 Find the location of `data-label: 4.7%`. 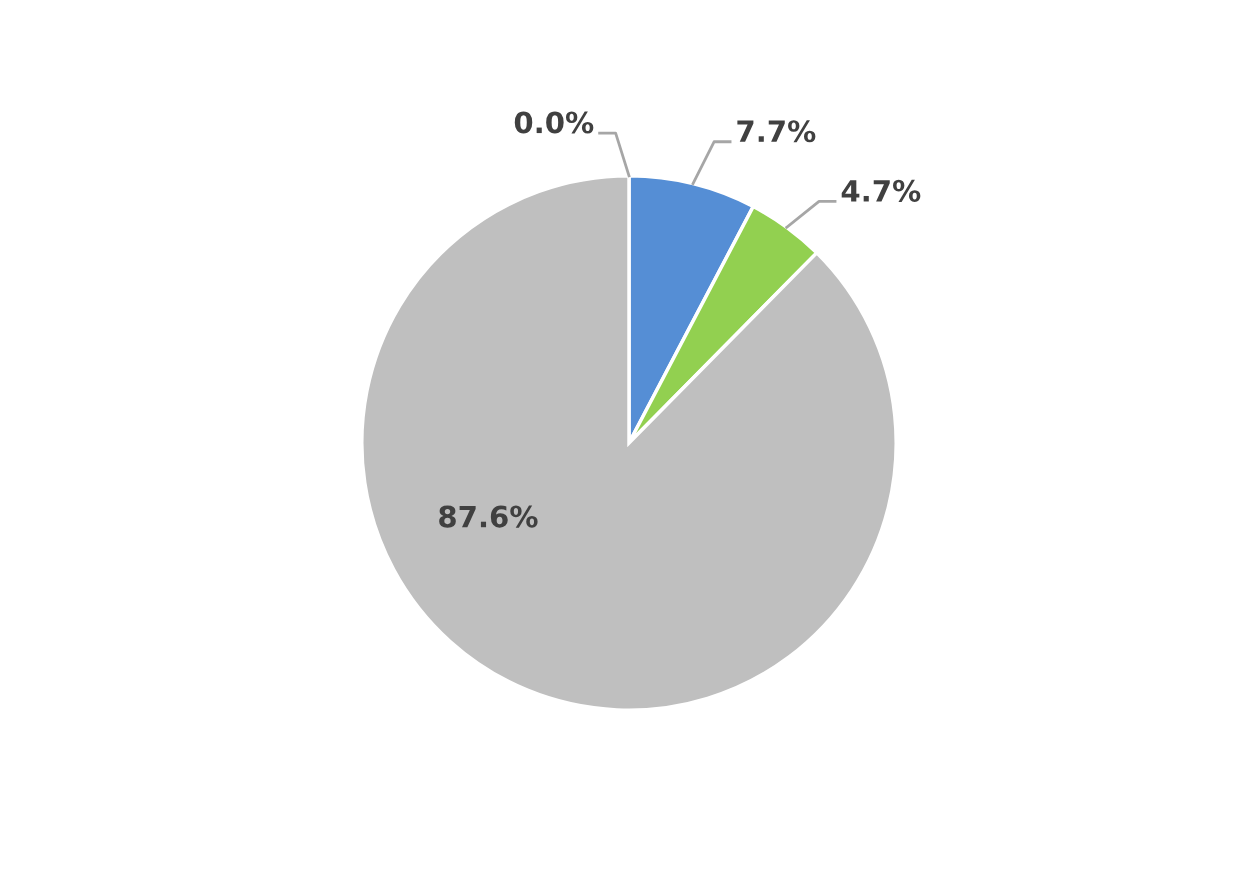

data-label: 4.7% is located at coordinates (881, 190).